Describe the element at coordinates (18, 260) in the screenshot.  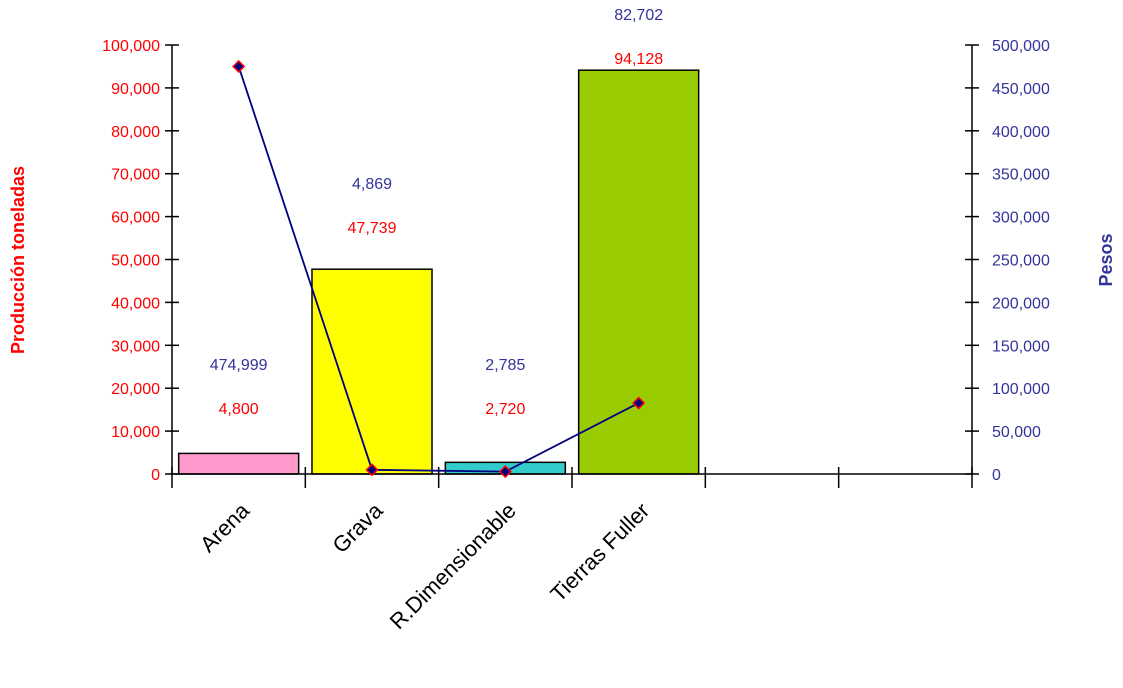
I see `y-axis-title-left: Producción toneladas` at that location.